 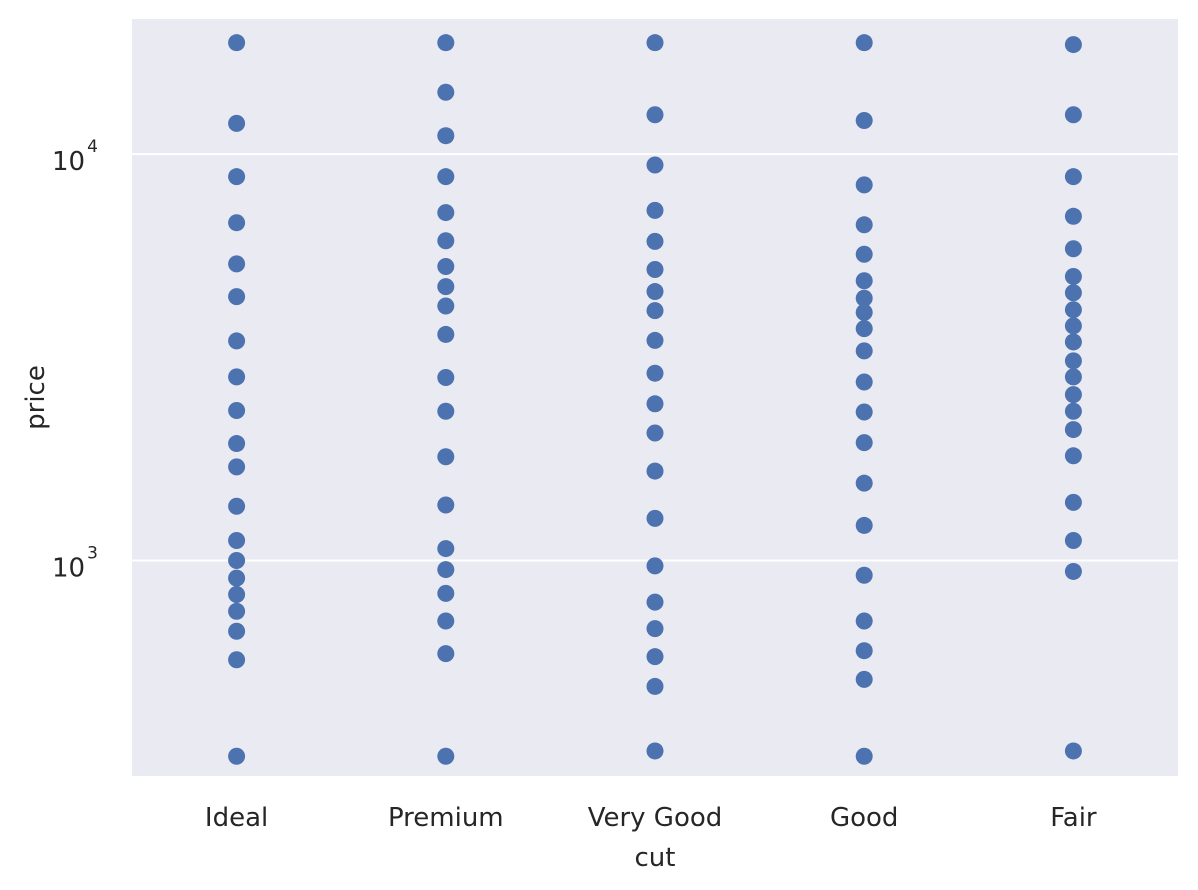 I want to click on x-tick-label: Fair, so click(x=1073, y=818).